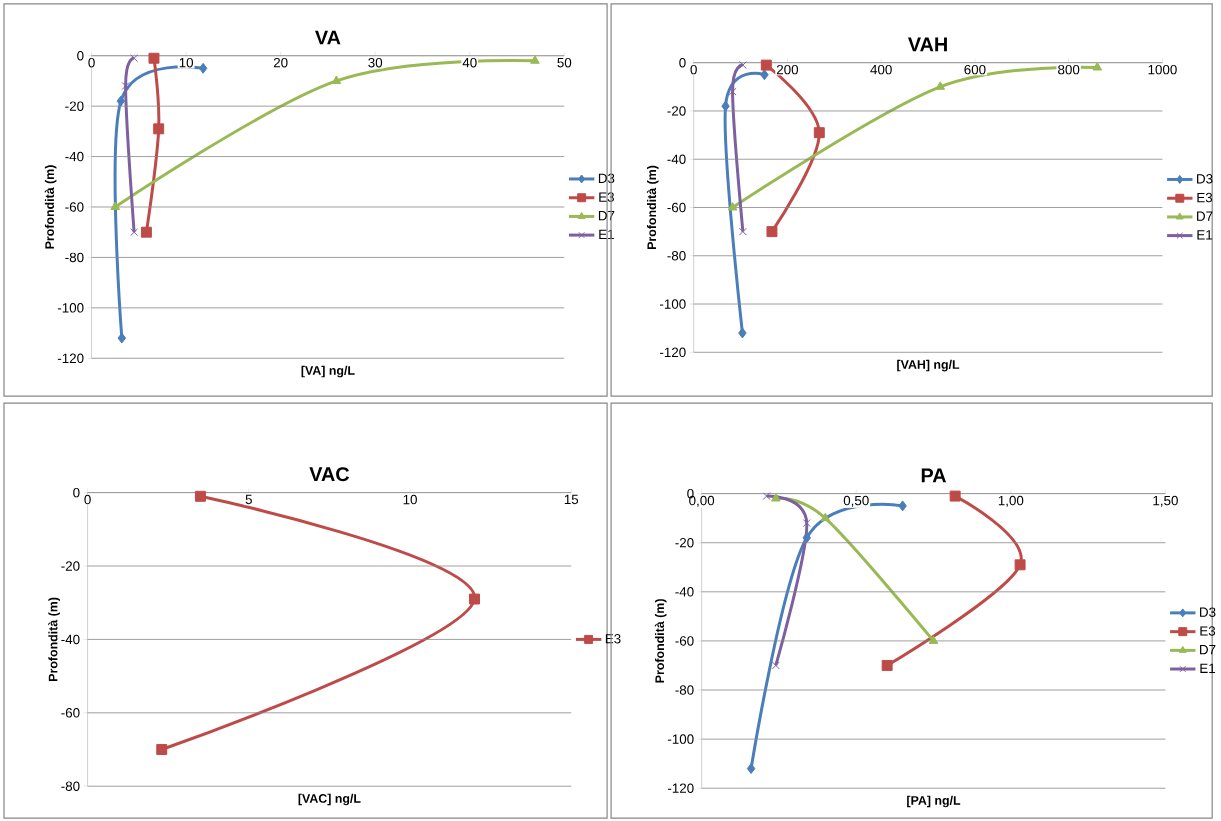 This screenshot has height=821, width=1221. I want to click on x-tick-label: 800, so click(1069, 69).